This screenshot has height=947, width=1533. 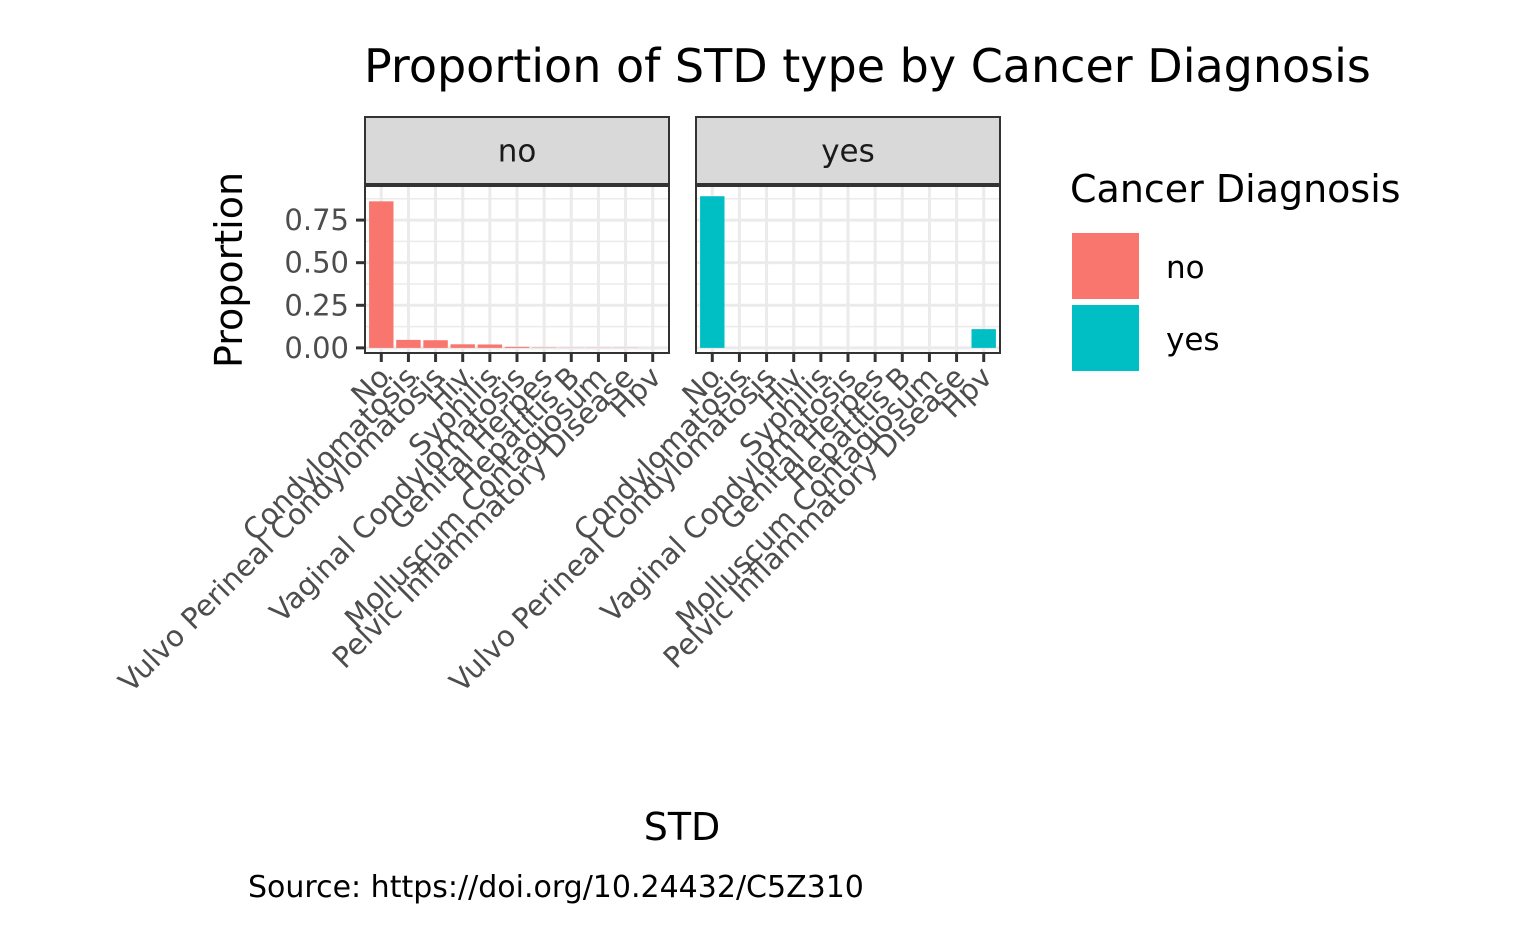 What do you see at coordinates (1235, 269) in the screenshot?
I see `legend: Cancer Diagnosis no yes` at bounding box center [1235, 269].